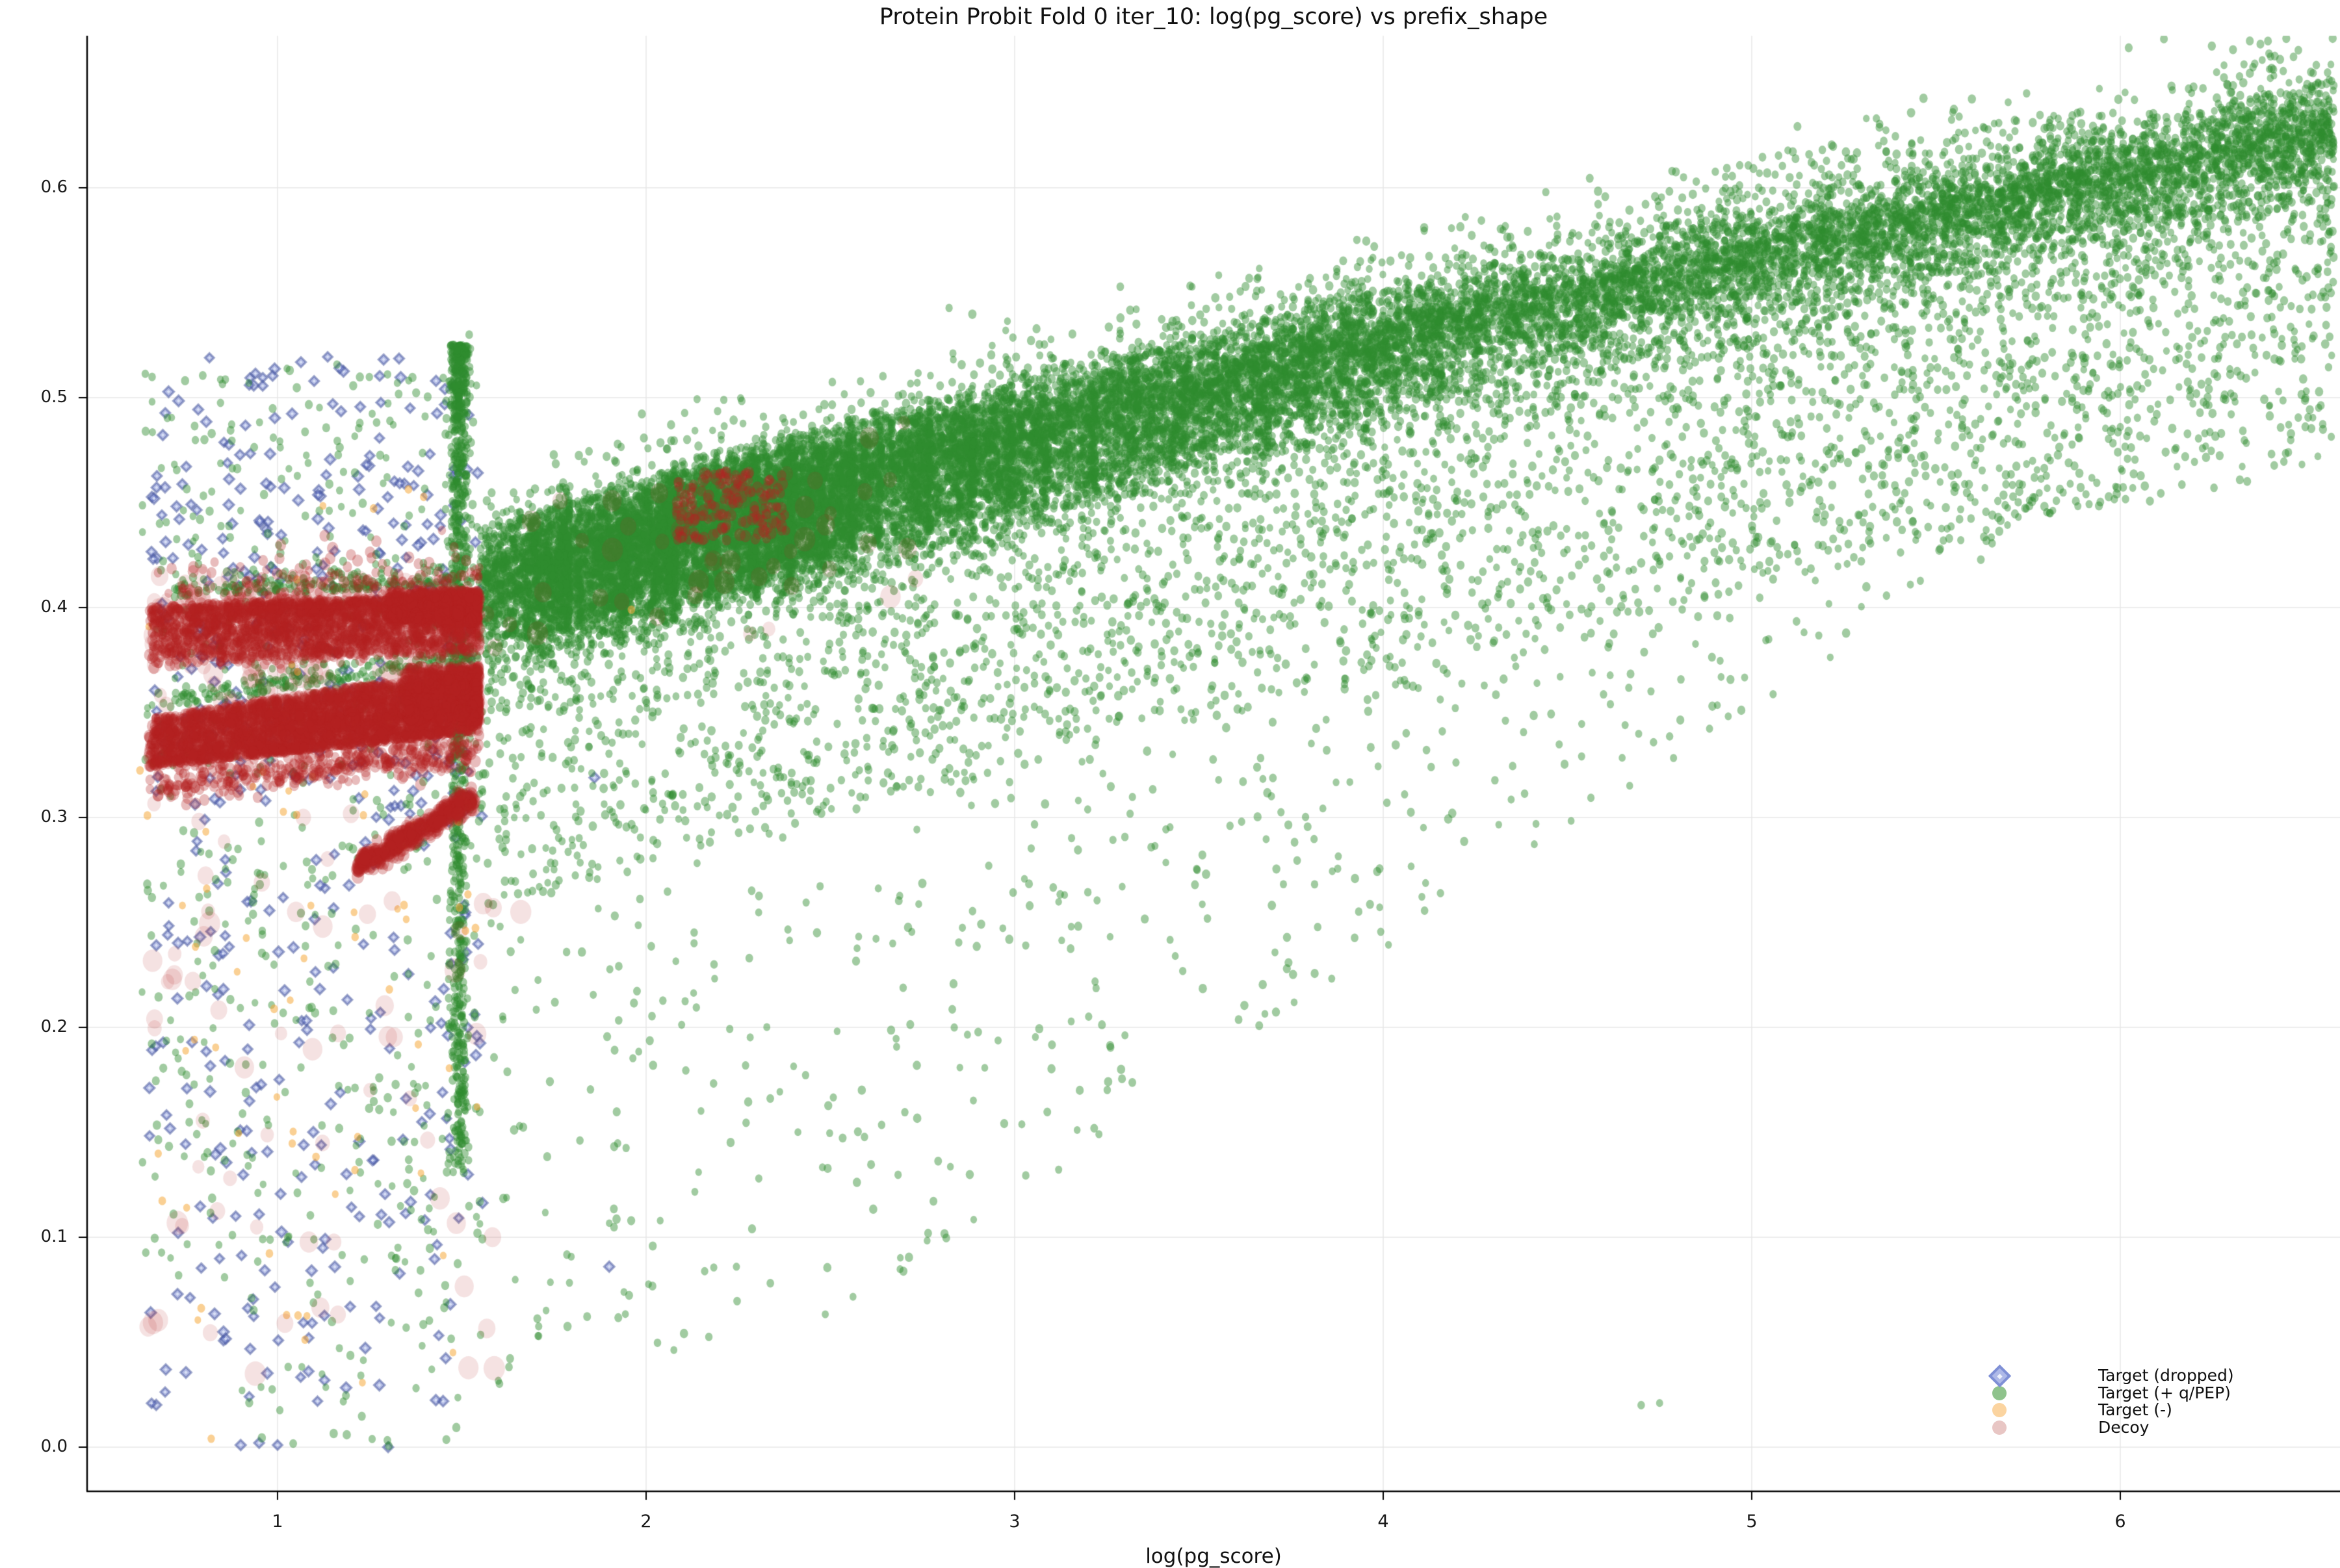  What do you see at coordinates (278, 1521) in the screenshot?
I see `x-tick-label: 1` at bounding box center [278, 1521].